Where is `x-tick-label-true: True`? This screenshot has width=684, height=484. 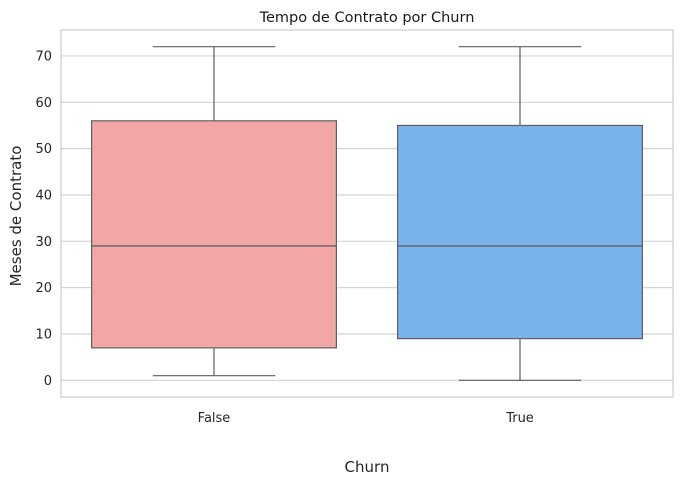
x-tick-label-true: True is located at coordinates (519, 418).